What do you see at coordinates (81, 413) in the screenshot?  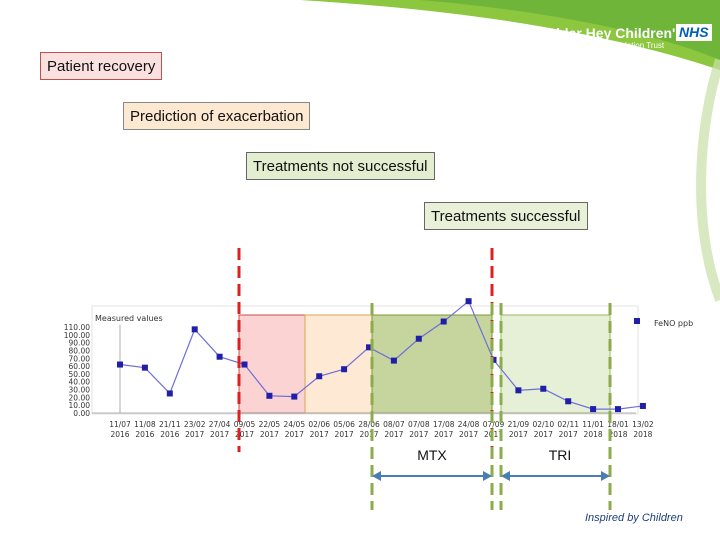 I see `y-tick-label: 0.00` at bounding box center [81, 413].